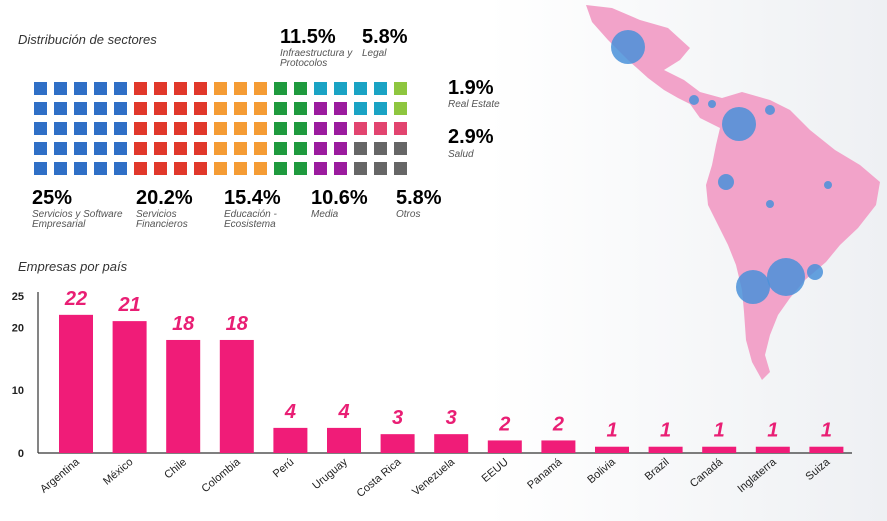 Image resolution: width=887 pixels, height=521 pixels. I want to click on sector-label-infra: Infraestructura y Protocolos, so click(316, 58).